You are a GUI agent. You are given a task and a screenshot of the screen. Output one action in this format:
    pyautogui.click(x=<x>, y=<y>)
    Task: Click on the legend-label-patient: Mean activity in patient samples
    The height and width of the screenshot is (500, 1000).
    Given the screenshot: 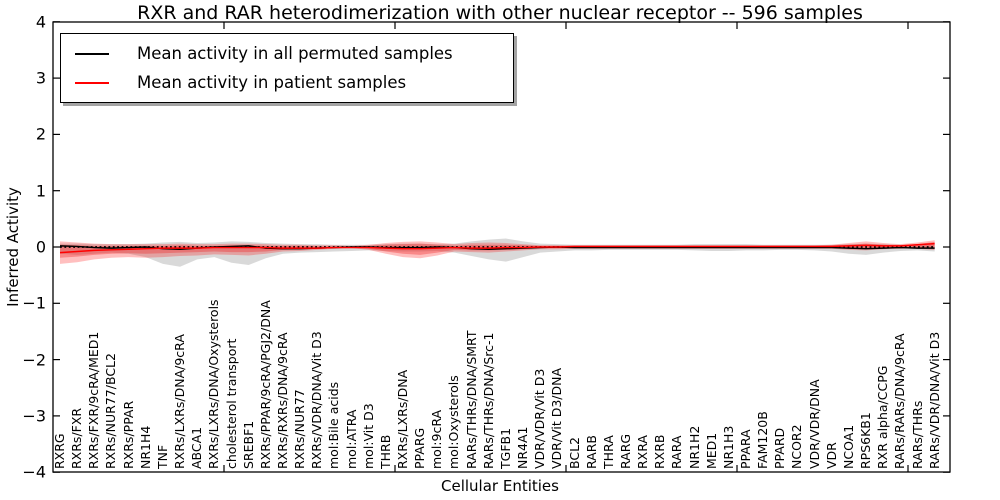 What is the action you would take?
    pyautogui.click(x=272, y=82)
    